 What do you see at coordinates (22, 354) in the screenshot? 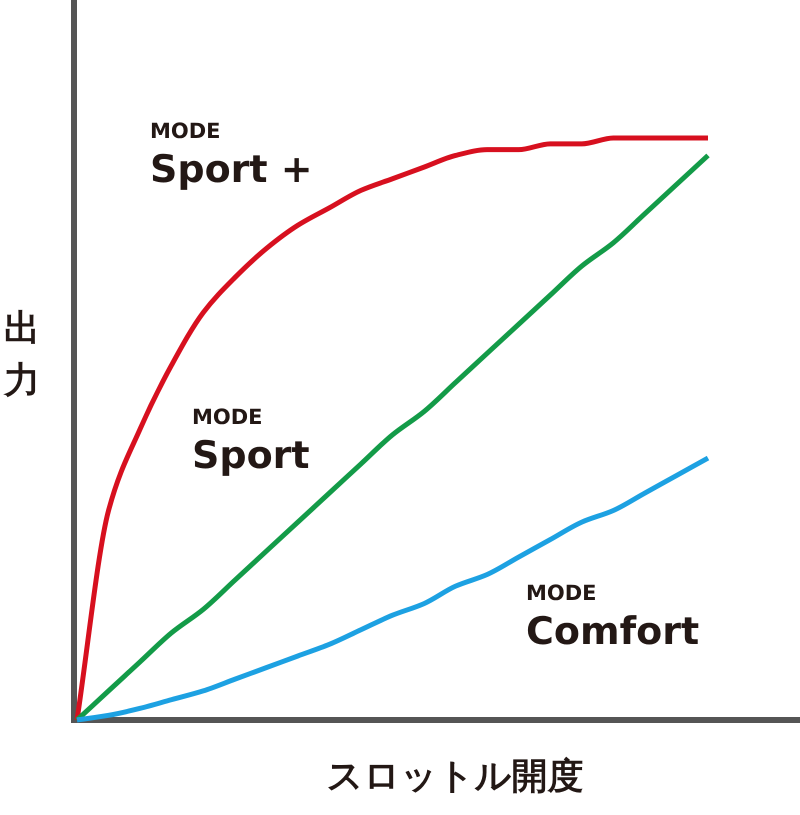
I see `ylabel: 出力` at bounding box center [22, 354].